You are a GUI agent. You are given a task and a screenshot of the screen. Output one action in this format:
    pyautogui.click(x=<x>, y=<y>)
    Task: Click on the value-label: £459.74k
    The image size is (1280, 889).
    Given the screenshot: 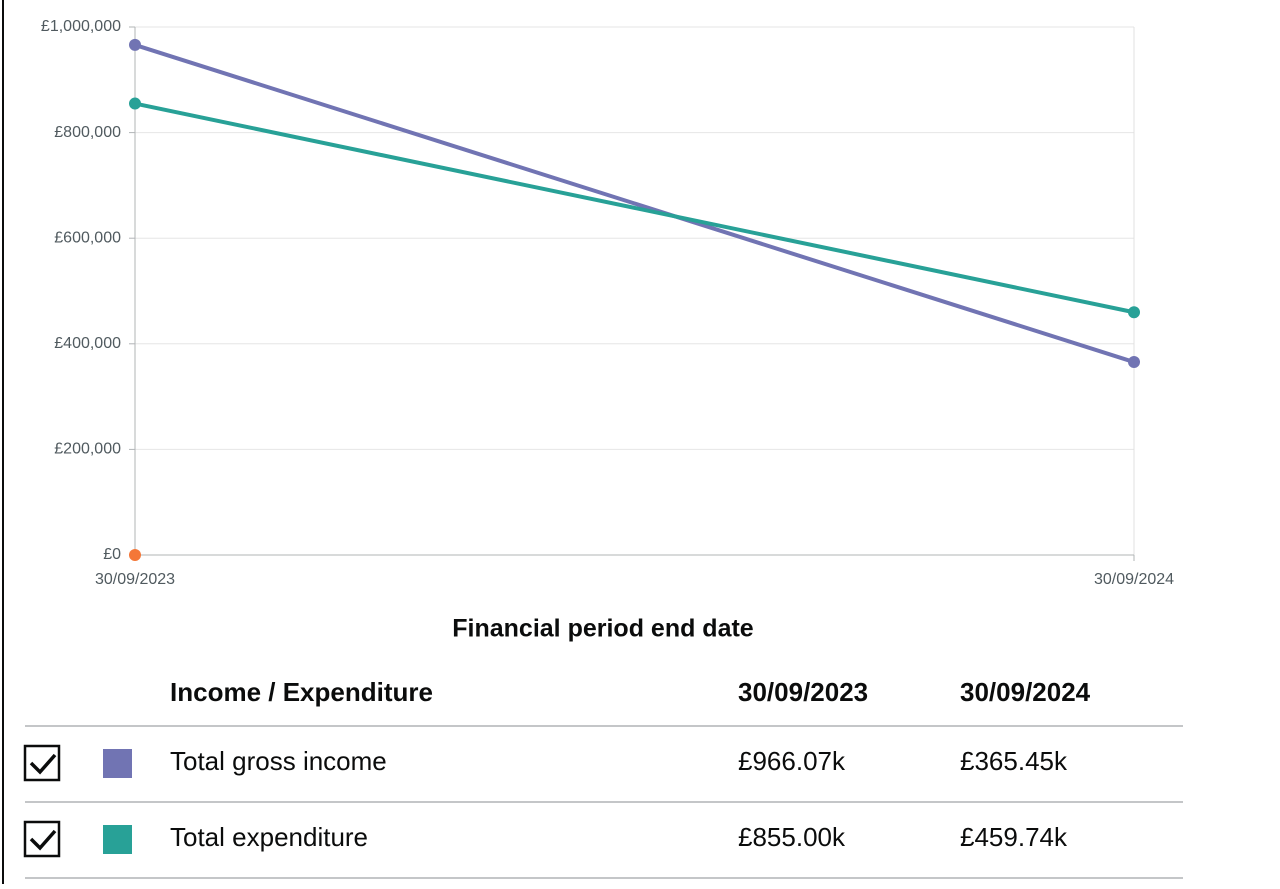 What is the action you would take?
    pyautogui.click(x=1014, y=837)
    